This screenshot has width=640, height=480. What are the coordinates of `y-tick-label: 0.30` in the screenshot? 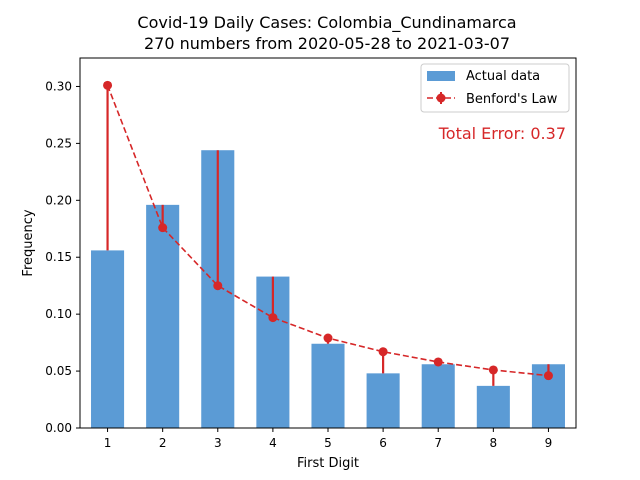 It's located at (58, 86).